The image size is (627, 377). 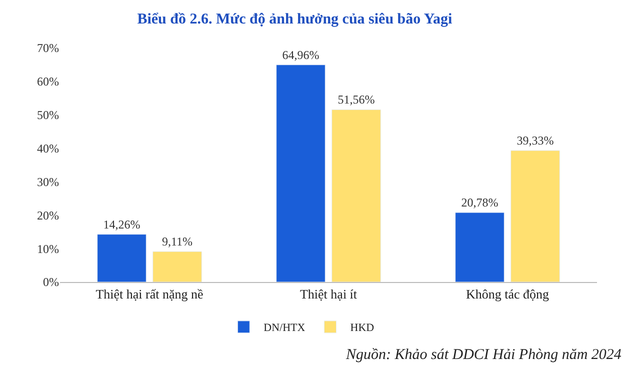 I want to click on y-tick-label: 50%, so click(x=48, y=115).